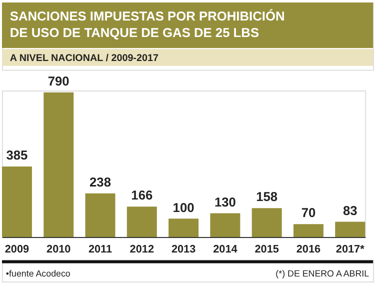 The height and width of the screenshot is (286, 375). I want to click on x-tick-label: 2017*, so click(351, 249).